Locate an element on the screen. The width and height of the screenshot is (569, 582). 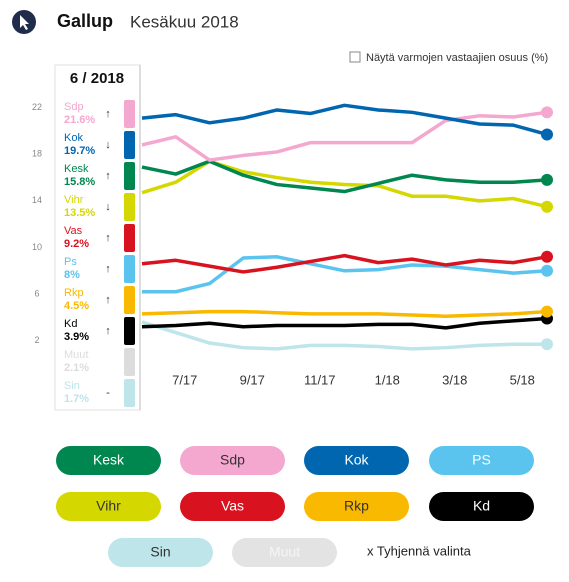
x-tick-label: 9/17 is located at coordinates (252, 379).